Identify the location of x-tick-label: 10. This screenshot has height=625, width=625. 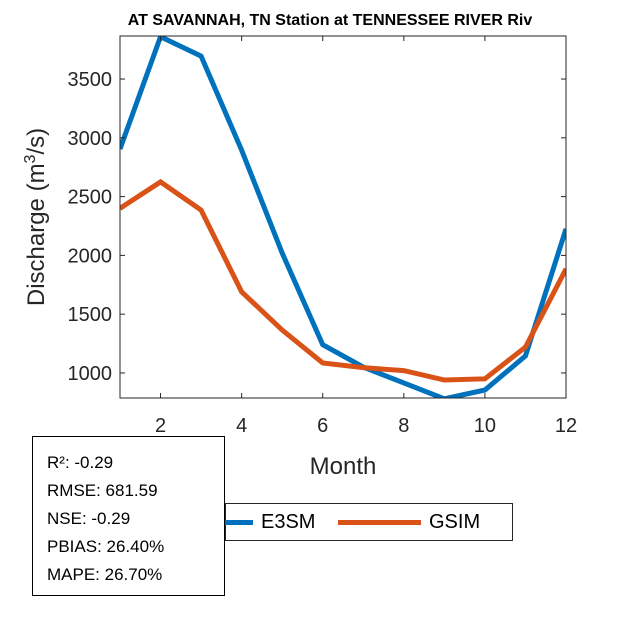
(485, 426).